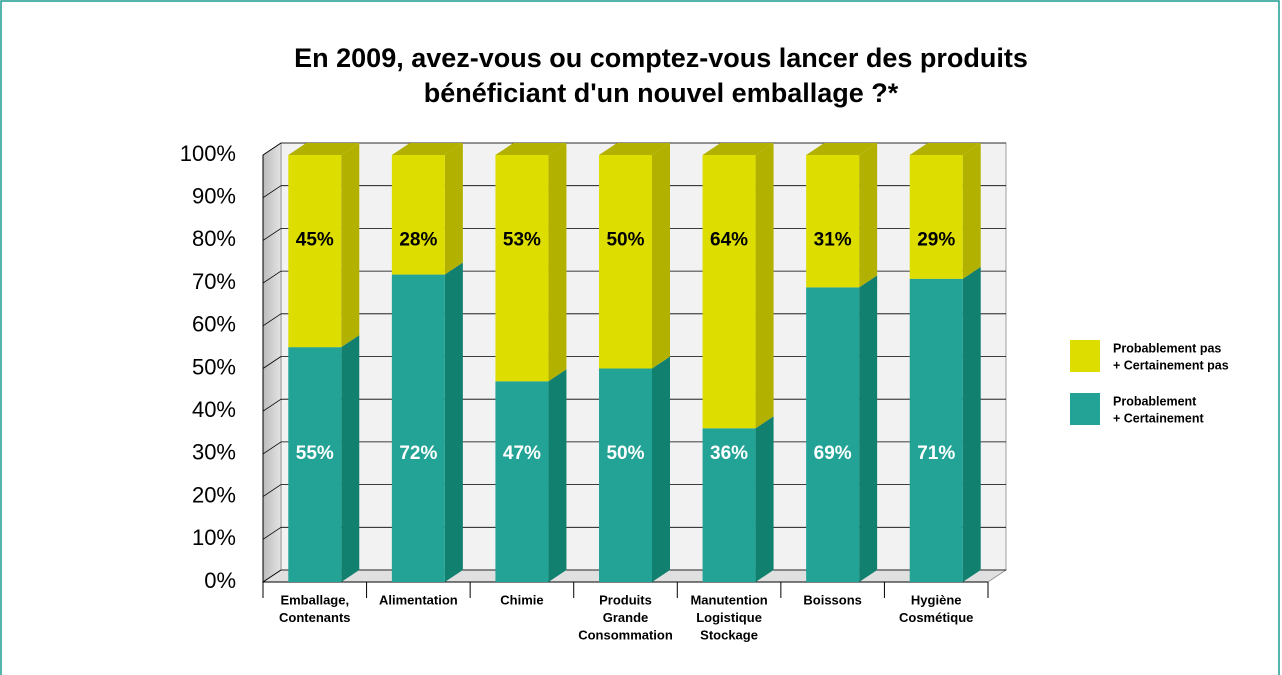 Image resolution: width=1282 pixels, height=675 pixels. Describe the element at coordinates (625, 599) in the screenshot. I see `x-tick-label: Produits` at that location.